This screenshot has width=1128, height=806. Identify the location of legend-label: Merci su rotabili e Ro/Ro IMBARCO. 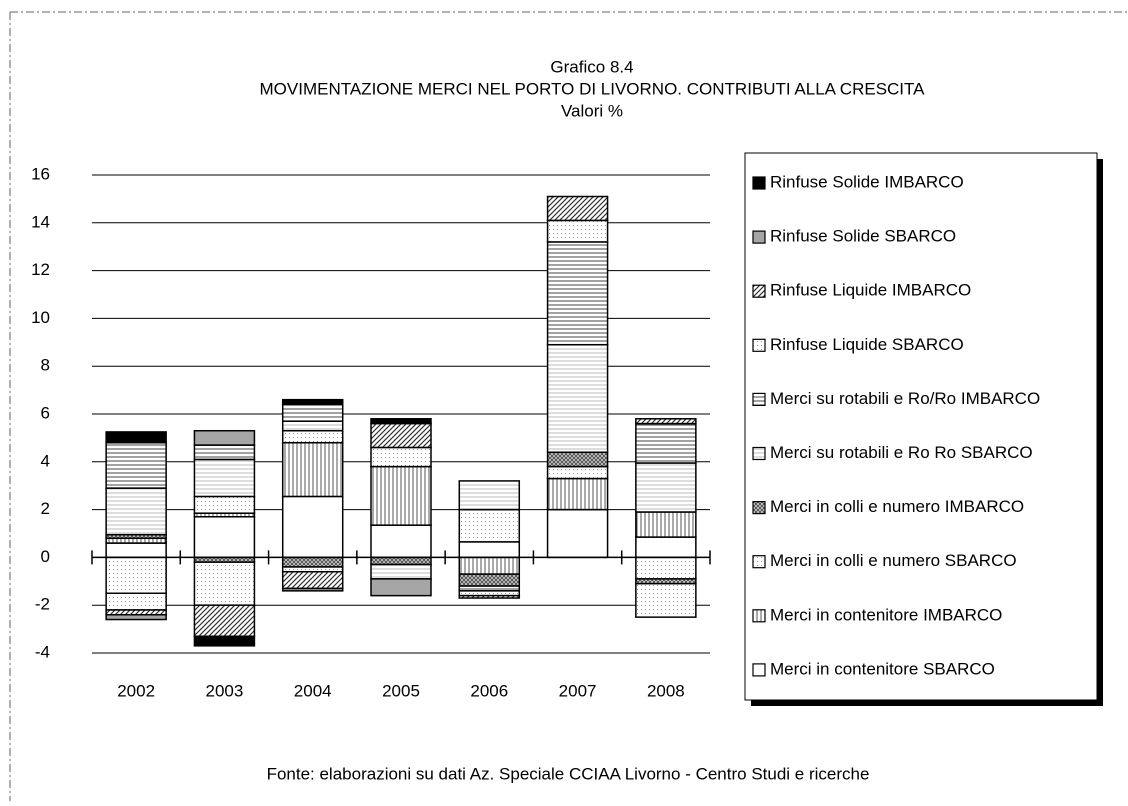
(905, 398).